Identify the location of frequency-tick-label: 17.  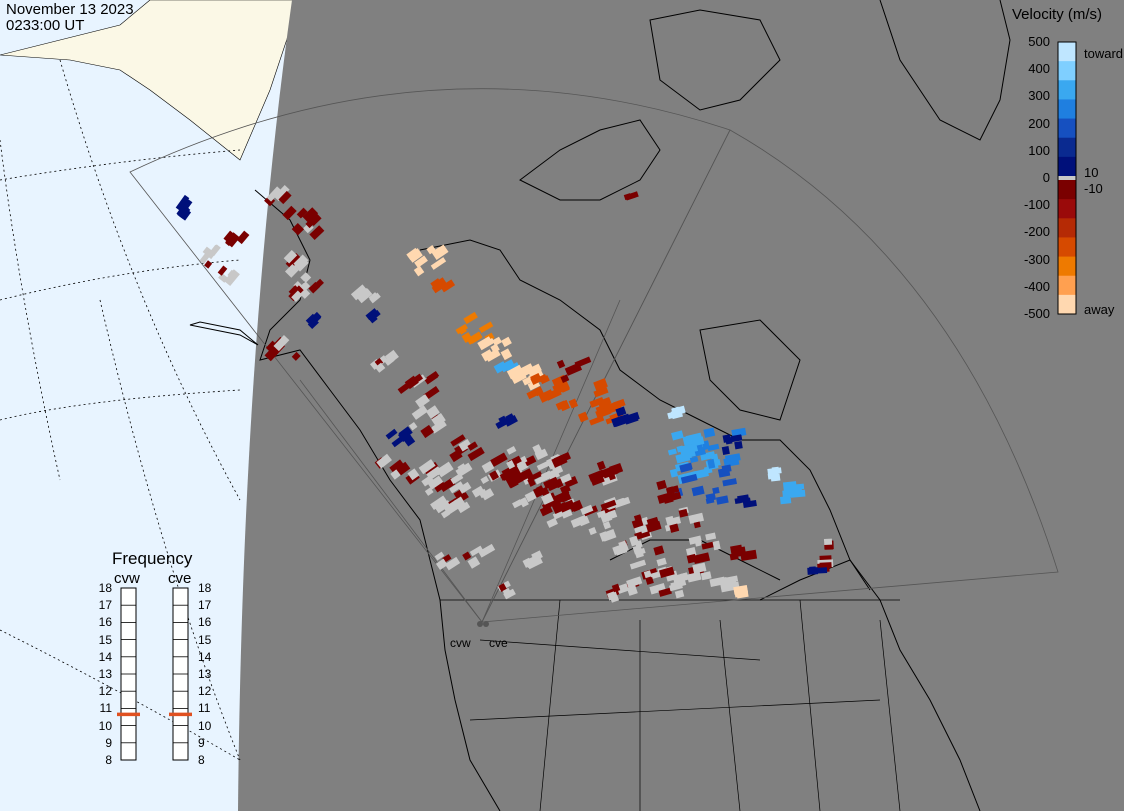
(105, 605).